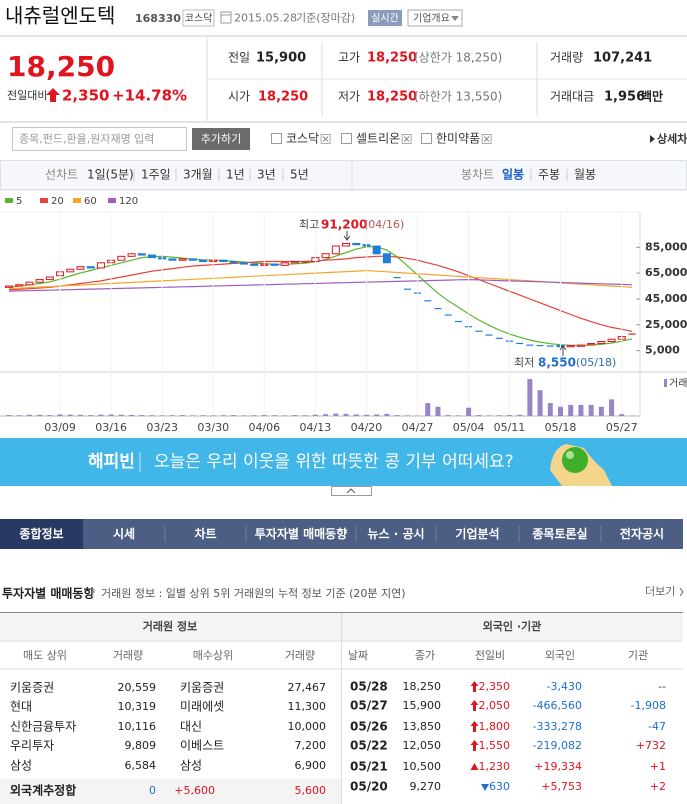  I want to click on nav-item: 종합정보, so click(41, 533).